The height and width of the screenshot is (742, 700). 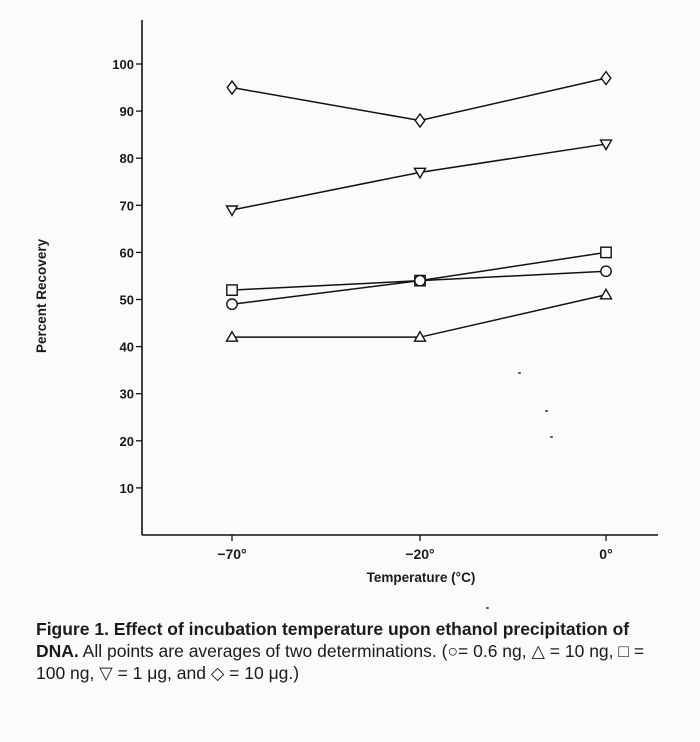 I want to click on y-tick-label: 80, so click(x=127, y=158).